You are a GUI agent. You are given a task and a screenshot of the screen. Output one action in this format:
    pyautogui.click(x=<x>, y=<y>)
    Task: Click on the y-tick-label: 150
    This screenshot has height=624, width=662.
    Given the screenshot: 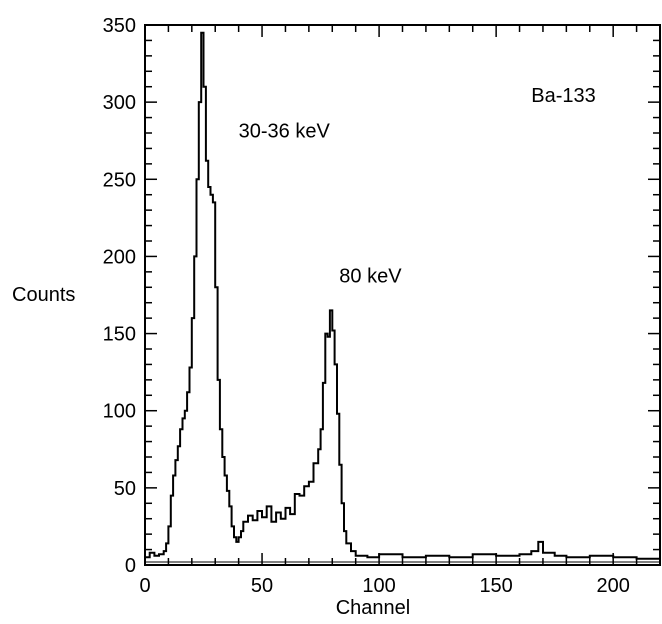 What is the action you would take?
    pyautogui.click(x=119, y=335)
    